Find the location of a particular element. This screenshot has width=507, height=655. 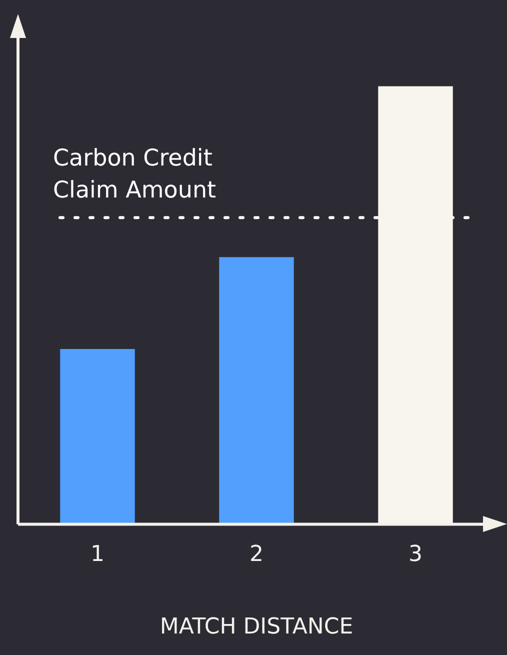

x-tick-label: 2 is located at coordinates (257, 555).